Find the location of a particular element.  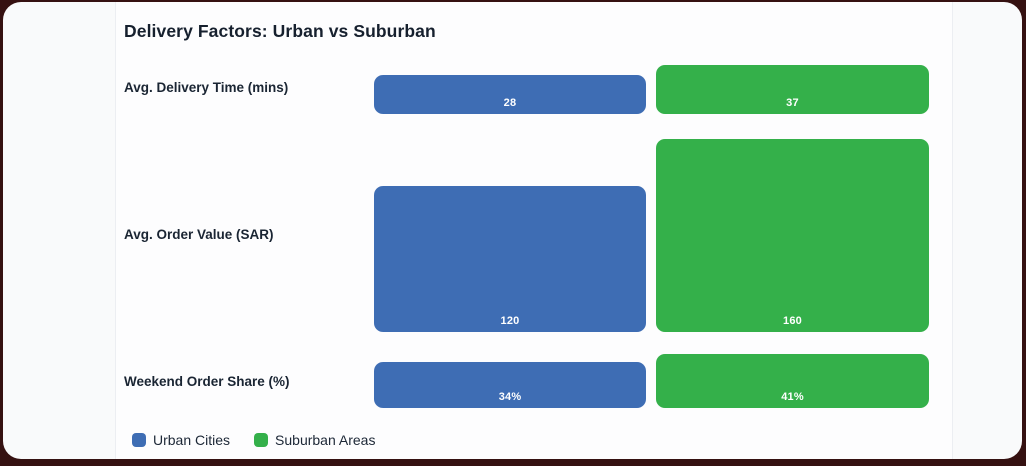

chart-legend: Urban Cities Suburban Areas is located at coordinates (542, 440).